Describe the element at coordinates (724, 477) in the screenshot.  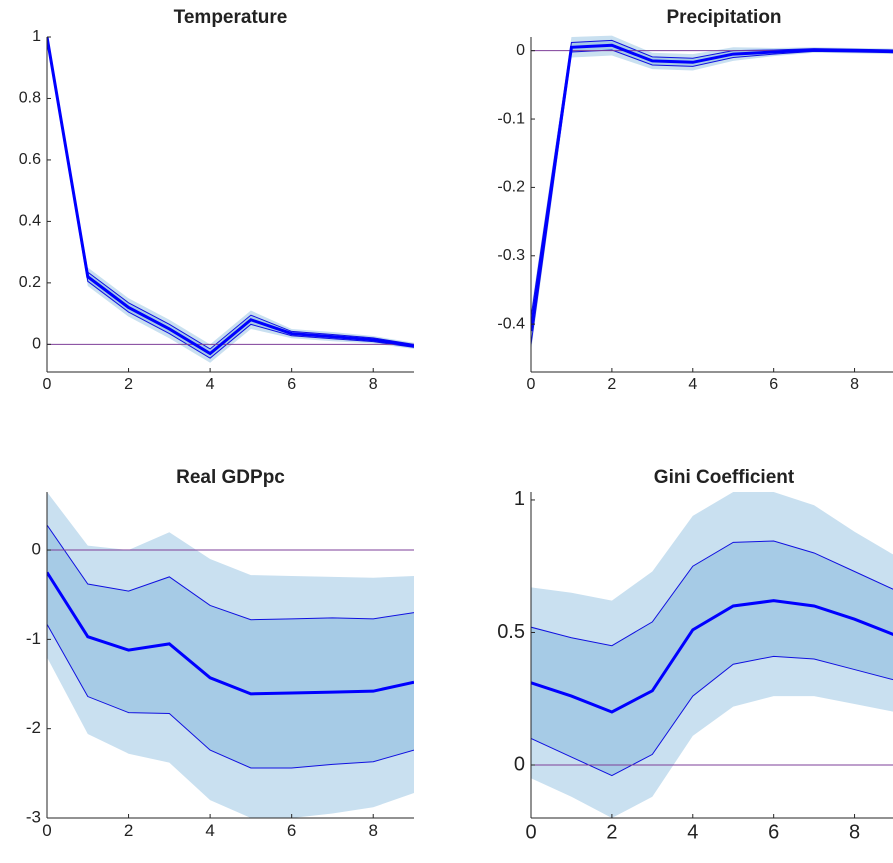
I see `chart-title: Gini Coefficient` at that location.